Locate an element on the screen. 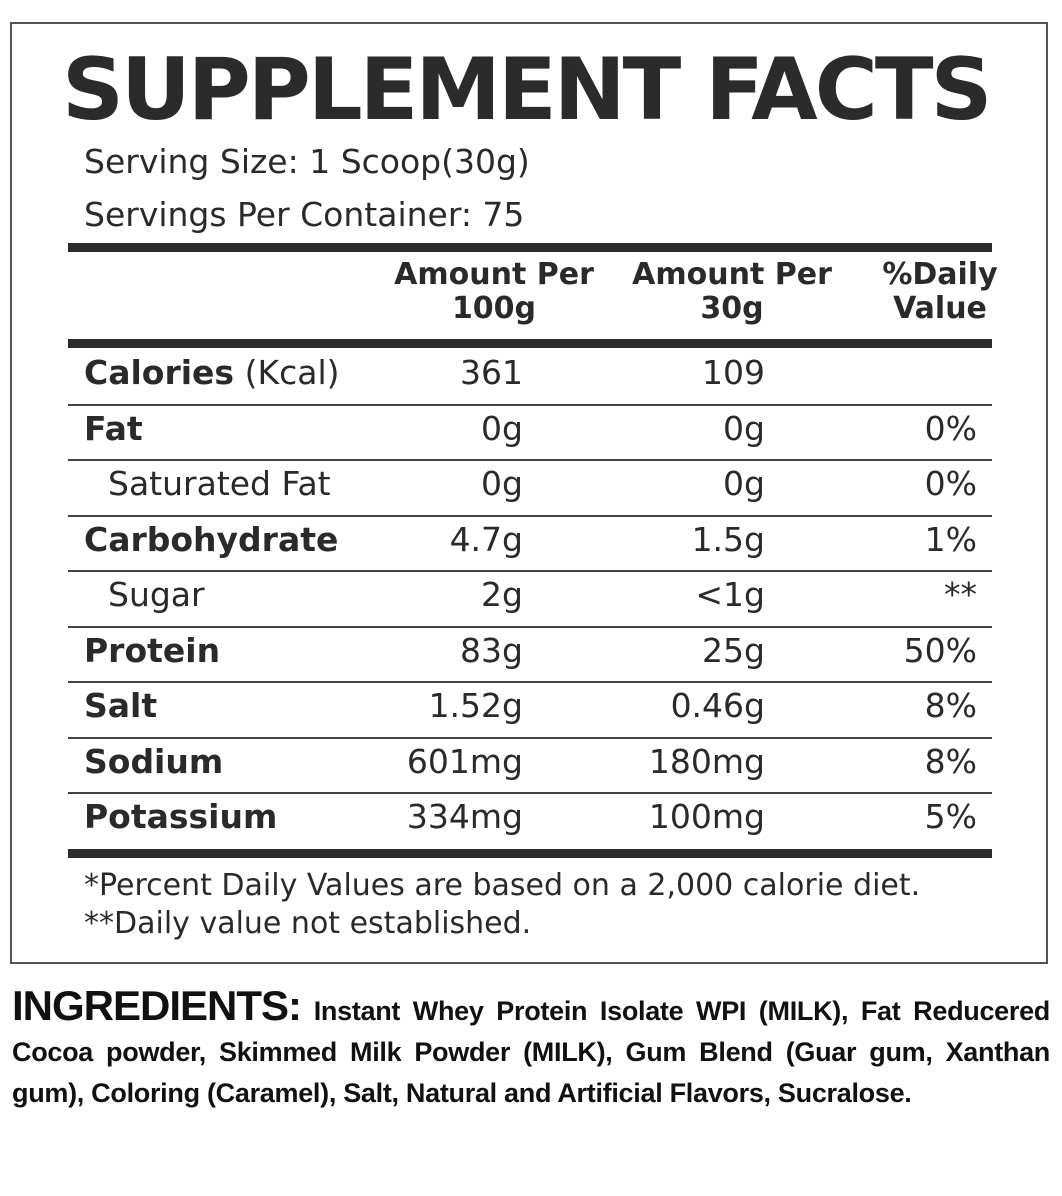  cell-value: 109 is located at coordinates (733, 372).